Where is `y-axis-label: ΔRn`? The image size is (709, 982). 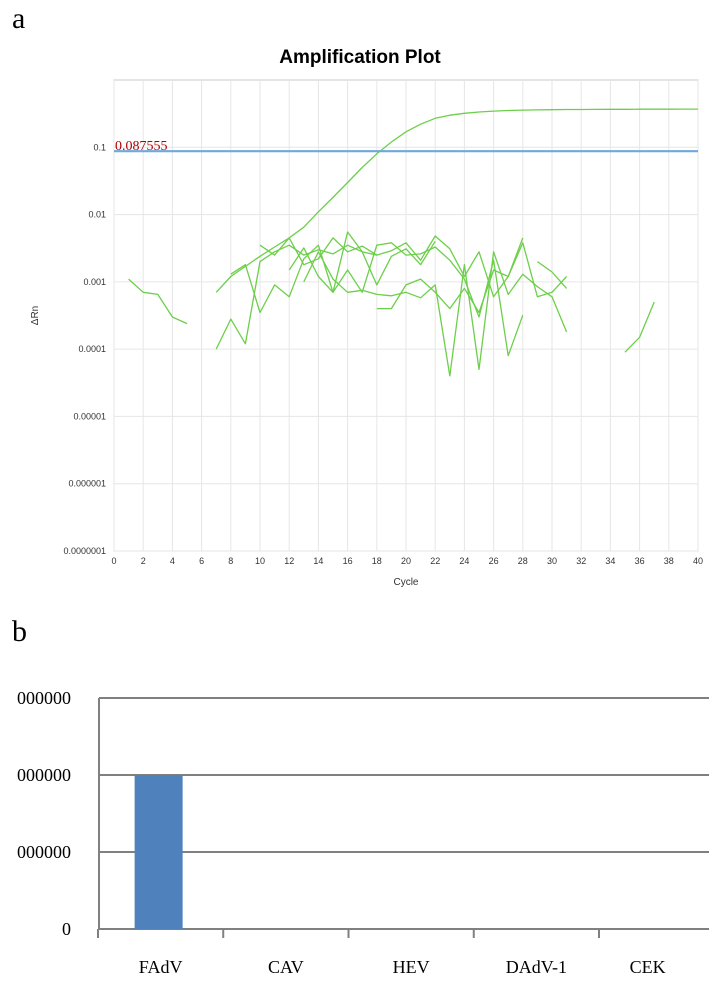
y-axis-label: ΔRn is located at coordinates (35, 315).